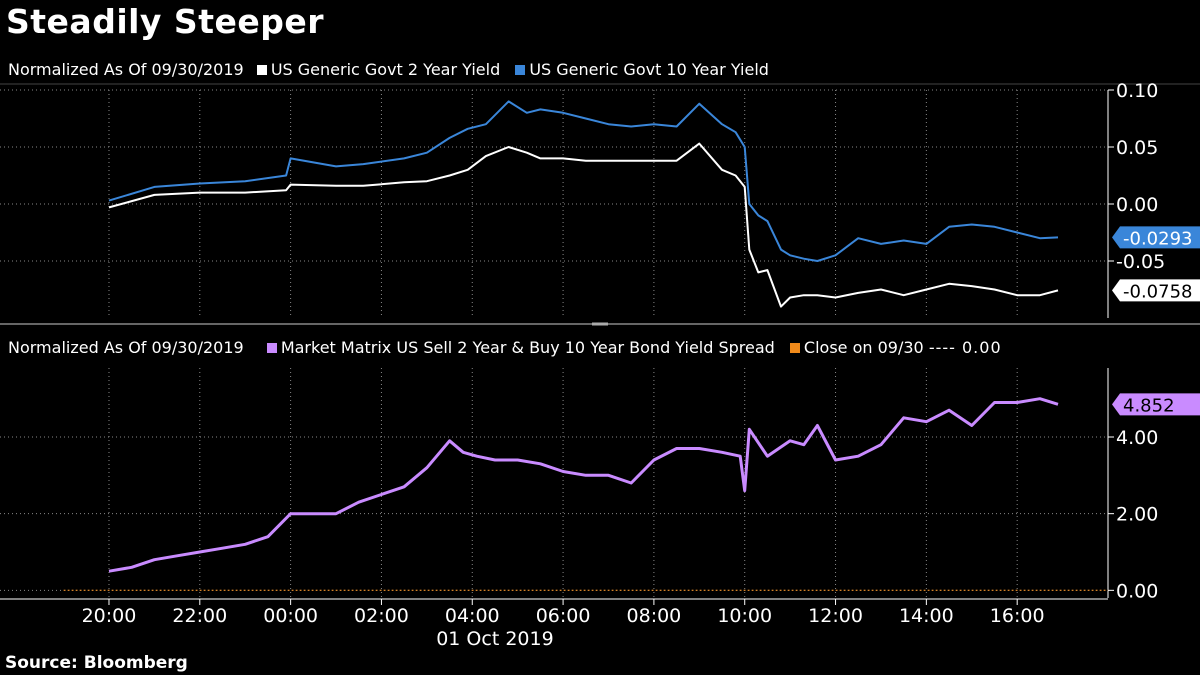  What do you see at coordinates (271, 348) in the screenshot?
I see `purple-swatch-icon` at bounding box center [271, 348].